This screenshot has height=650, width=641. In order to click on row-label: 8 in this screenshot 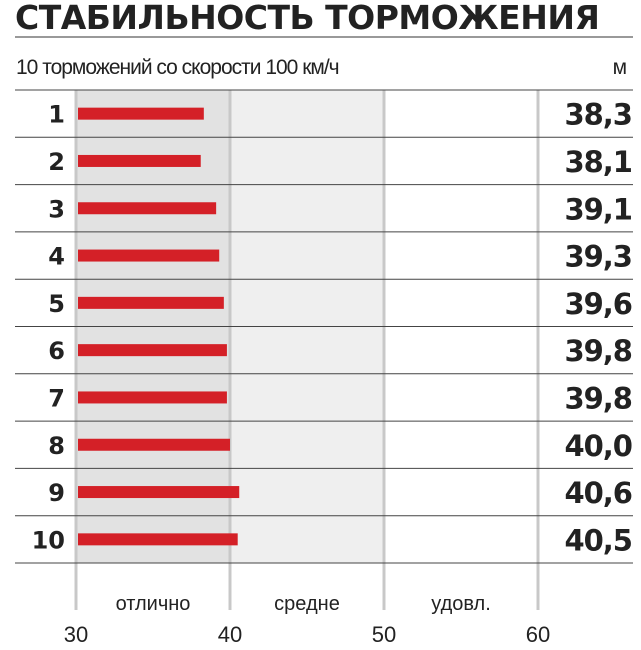, I will do `click(56, 446)`.